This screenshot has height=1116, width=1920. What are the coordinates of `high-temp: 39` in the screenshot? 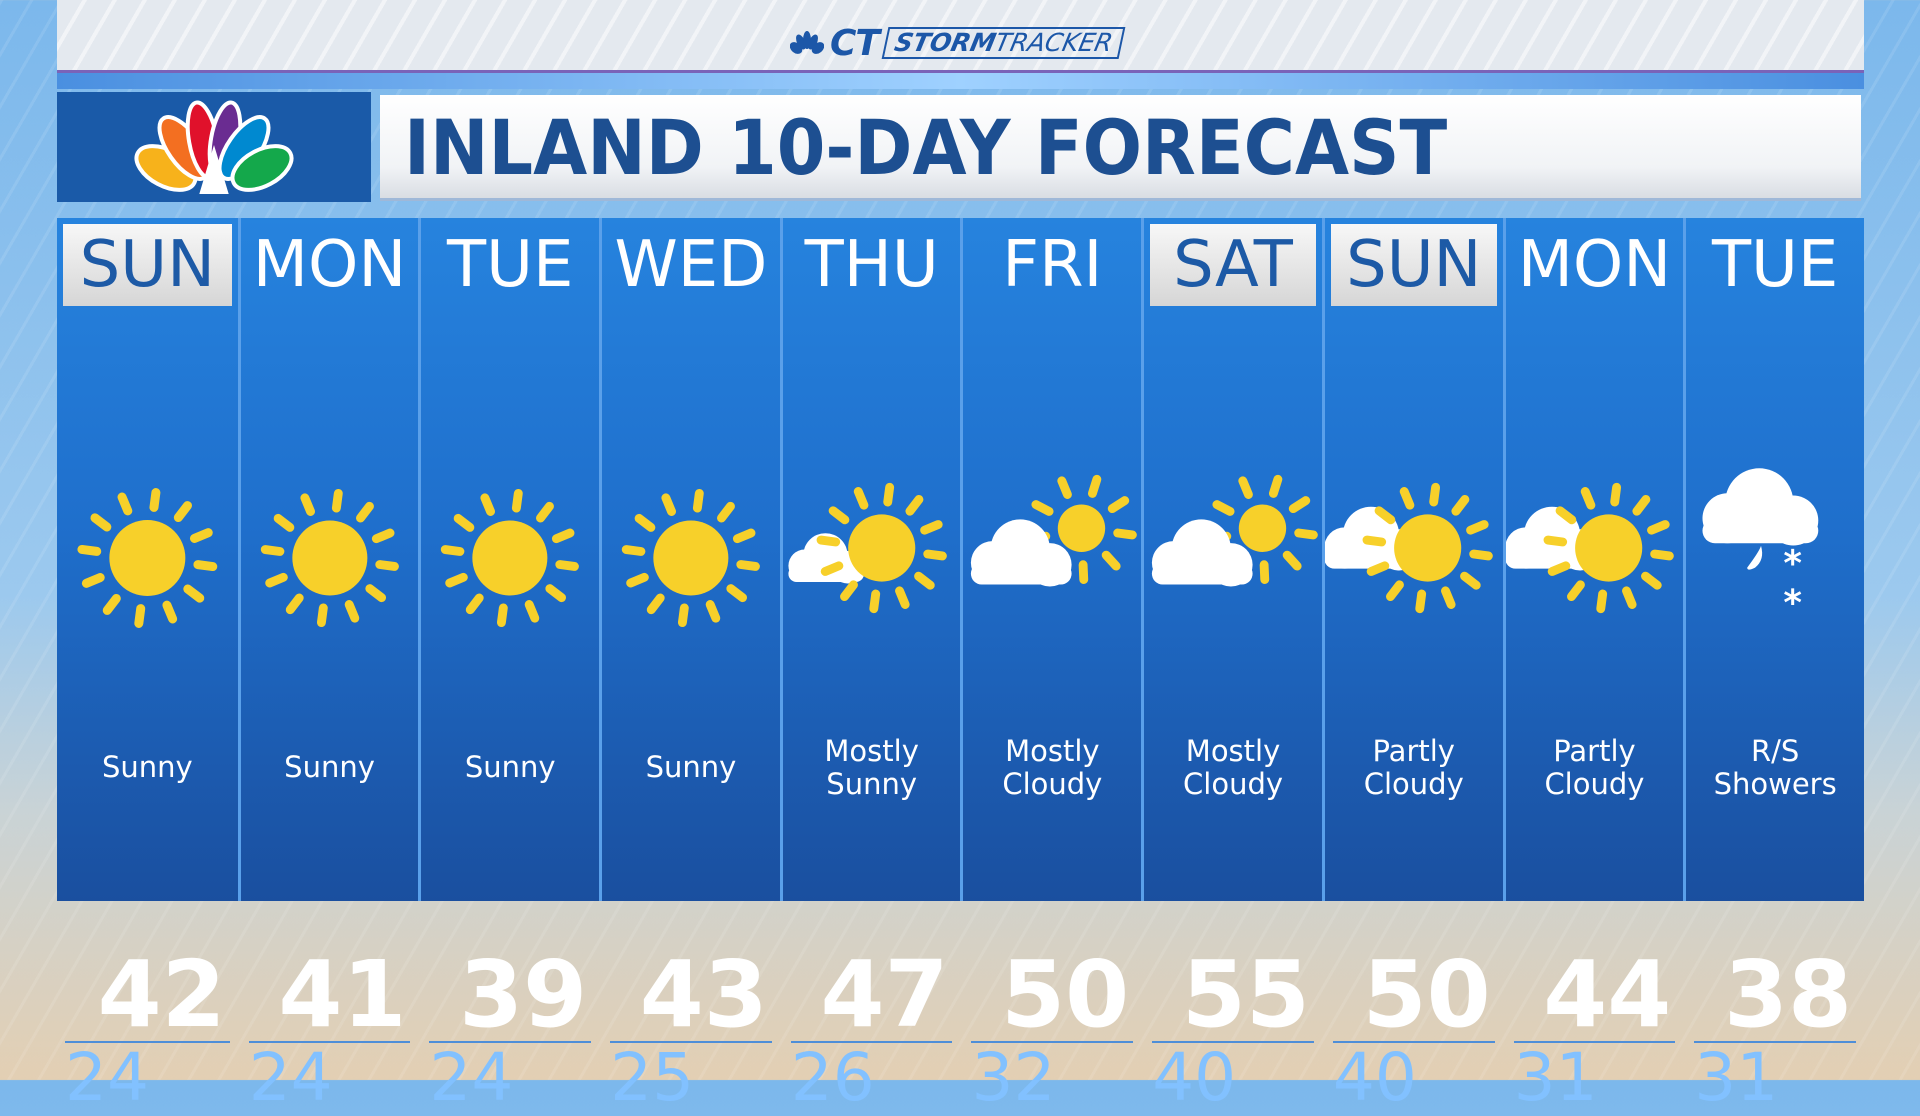 It's located at (523, 994).